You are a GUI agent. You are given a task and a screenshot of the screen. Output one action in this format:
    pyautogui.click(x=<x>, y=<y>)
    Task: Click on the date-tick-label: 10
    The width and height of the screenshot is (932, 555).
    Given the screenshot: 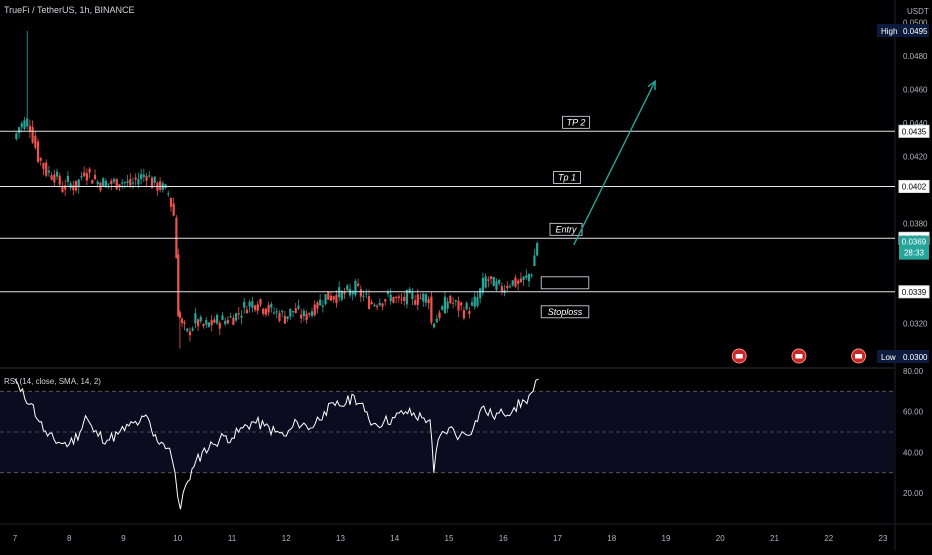 What is the action you would take?
    pyautogui.click(x=177, y=538)
    